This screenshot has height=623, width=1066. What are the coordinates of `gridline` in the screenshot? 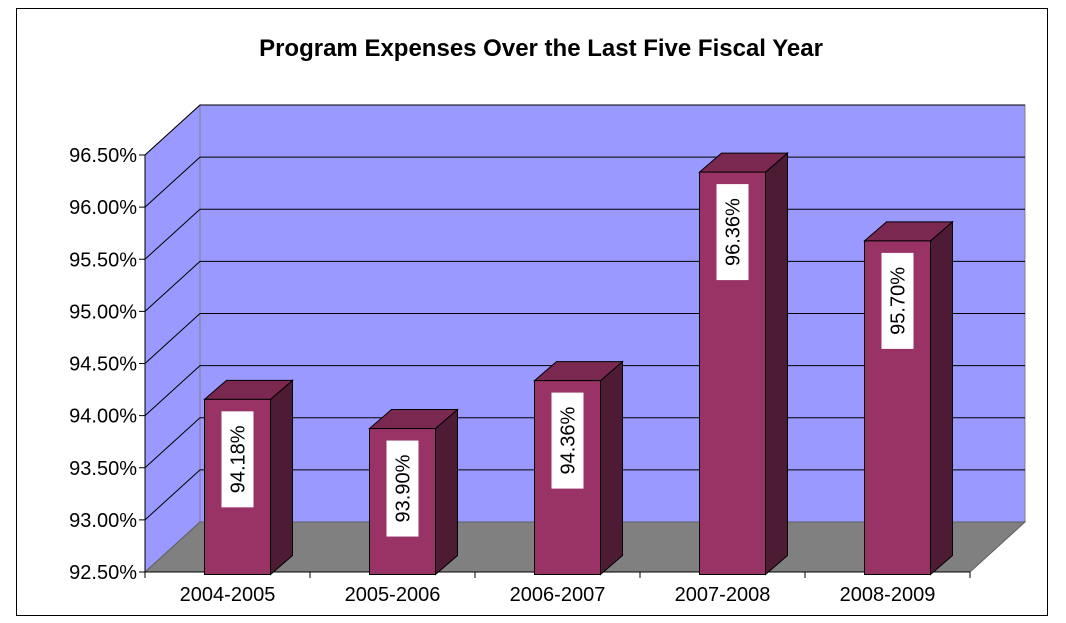 It's located at (584, 130).